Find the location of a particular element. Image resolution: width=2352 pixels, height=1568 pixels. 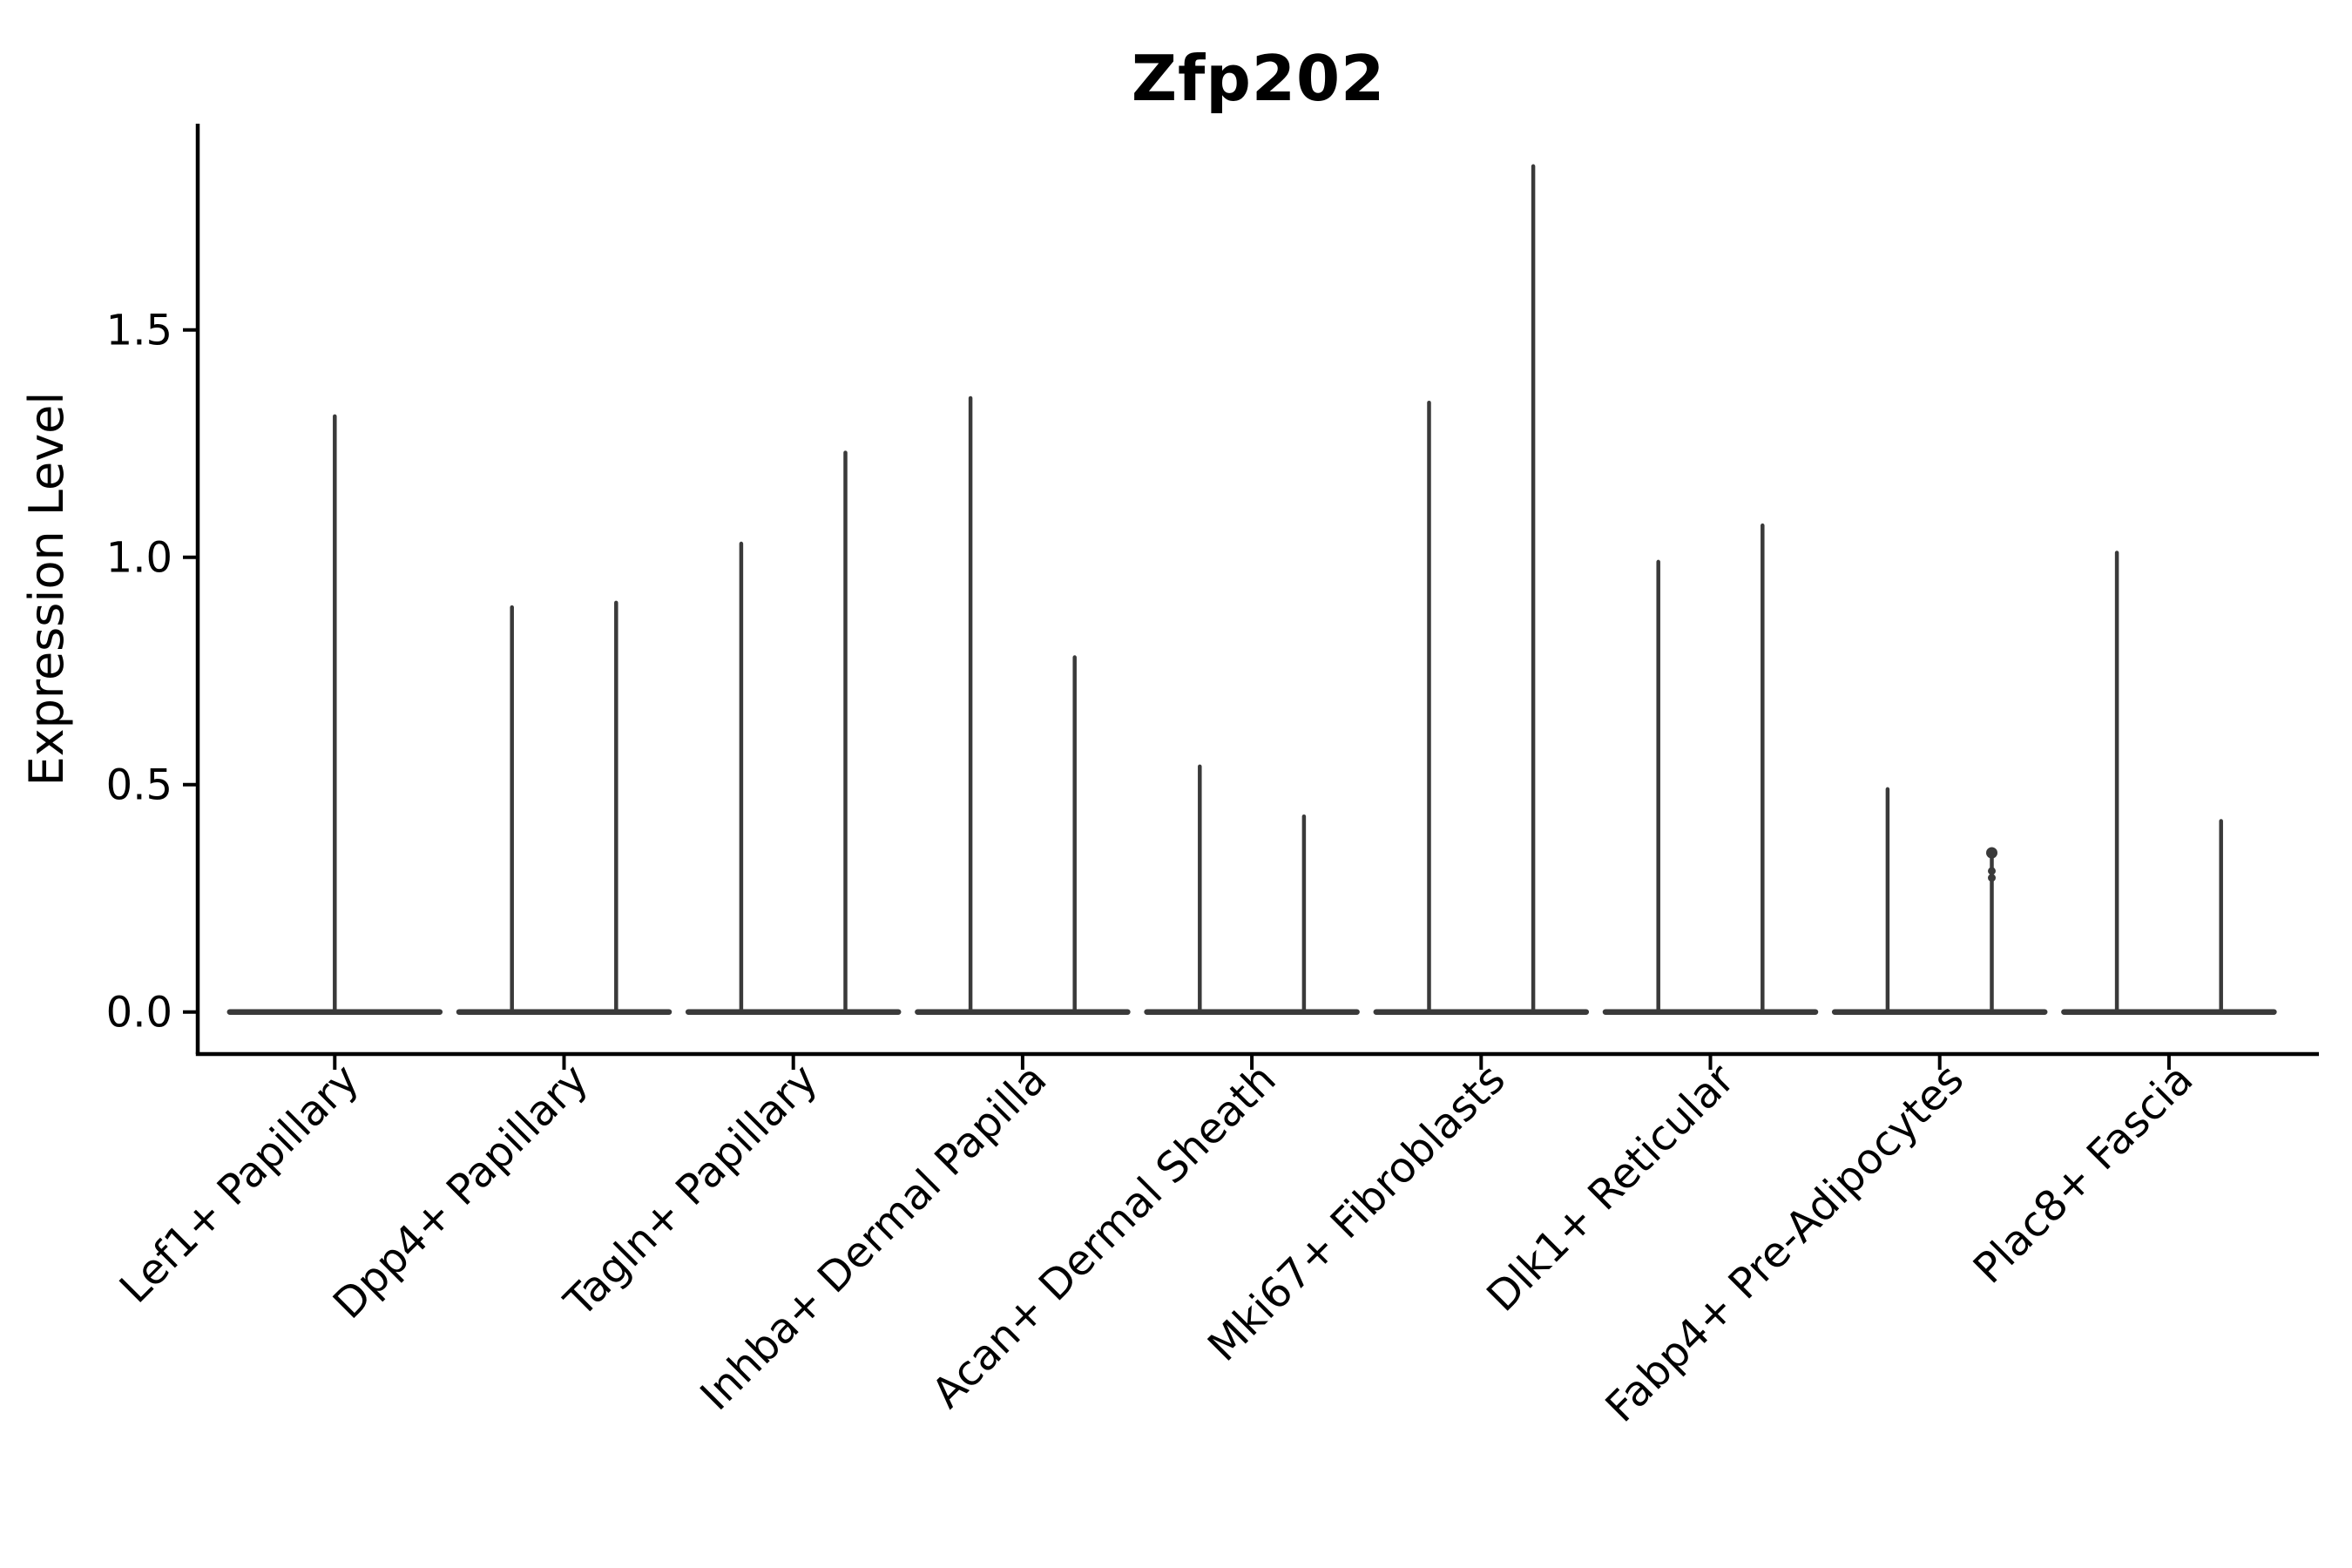

y-axis-label: Expression Level is located at coordinates (46, 589).